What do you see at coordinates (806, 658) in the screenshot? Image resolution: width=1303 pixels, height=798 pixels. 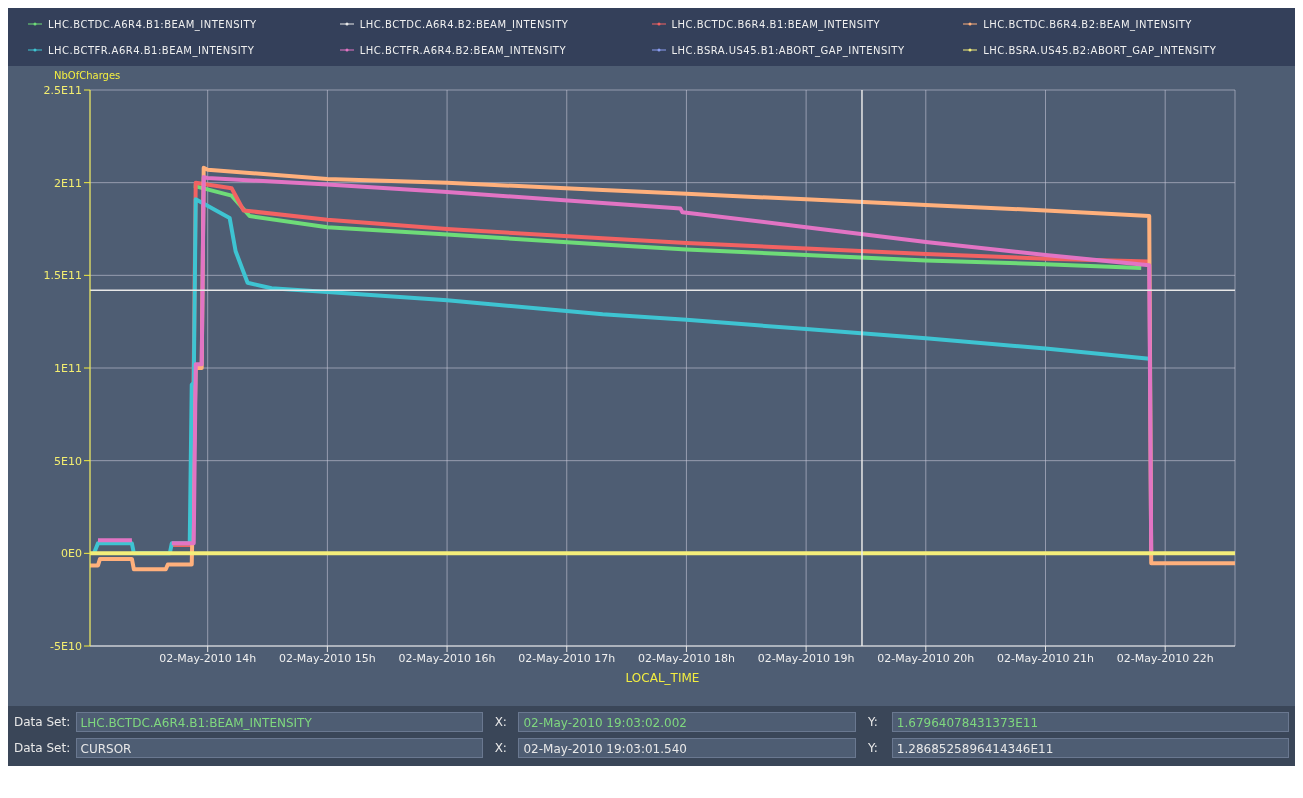 I see `x-tick-label: 02-May-2010 19h` at bounding box center [806, 658].